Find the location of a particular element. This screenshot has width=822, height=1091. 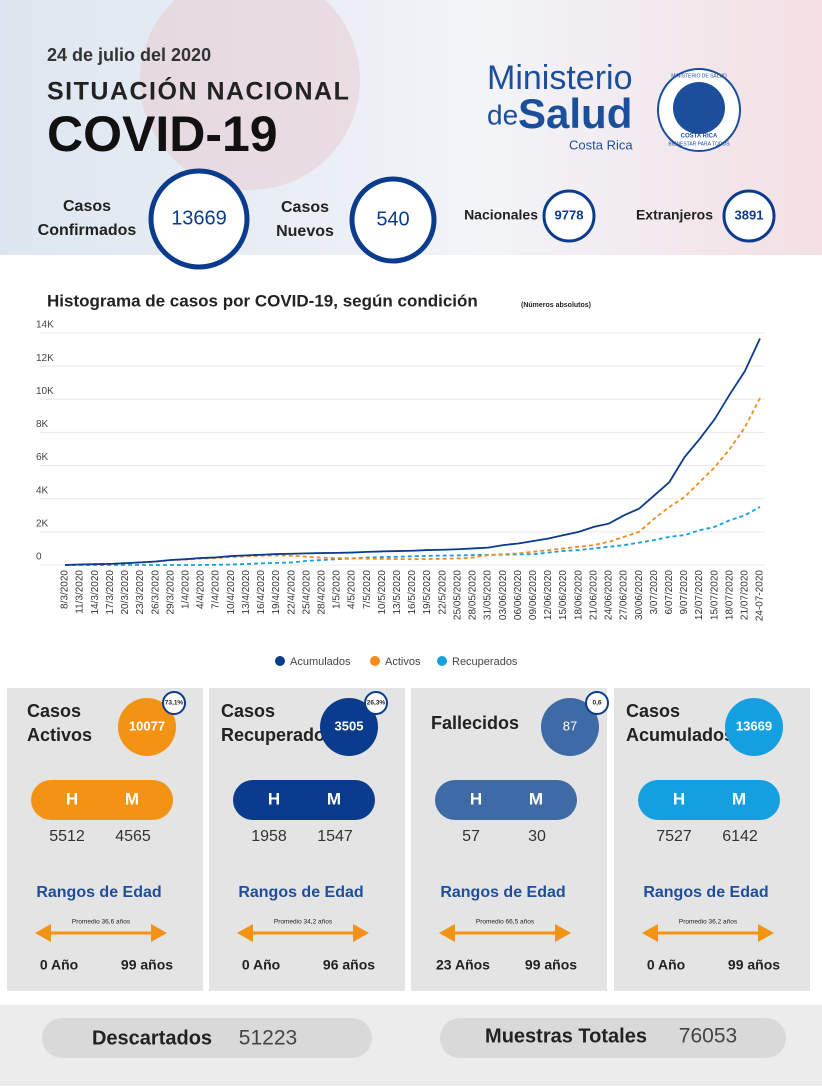

card-badge-text: 26,3% is located at coordinates (376, 703).